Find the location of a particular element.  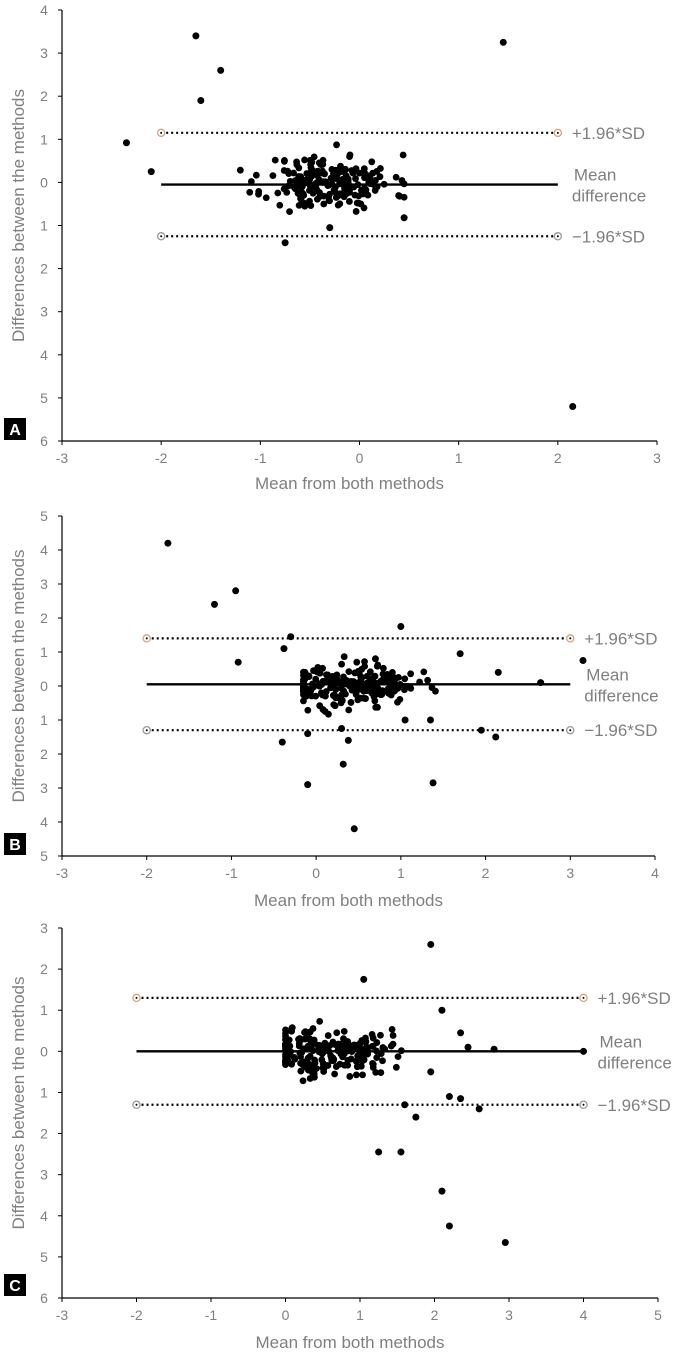

lower-limit-marker-dot is located at coordinates (570, 730).